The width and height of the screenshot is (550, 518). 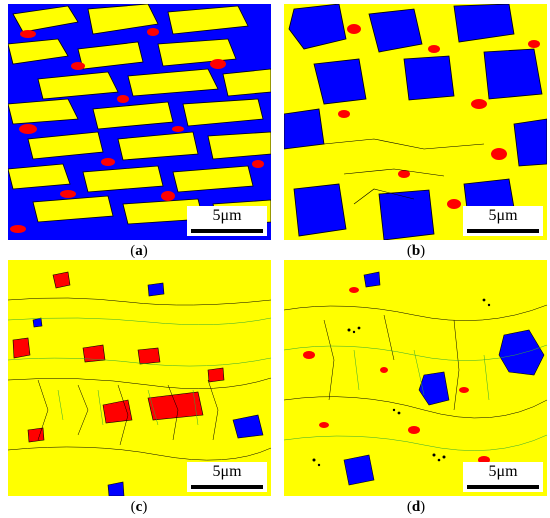 I want to click on caption-d-close: ), so click(x=423, y=507).